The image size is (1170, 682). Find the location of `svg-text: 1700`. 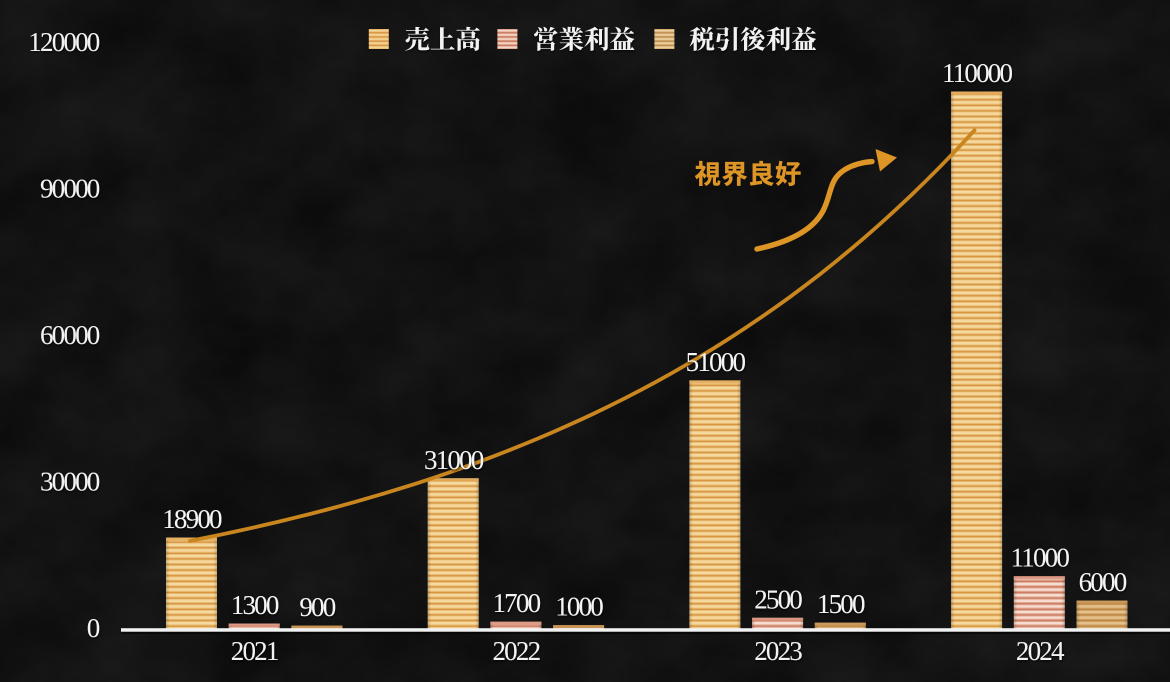

svg-text: 1700 is located at coordinates (516, 603).